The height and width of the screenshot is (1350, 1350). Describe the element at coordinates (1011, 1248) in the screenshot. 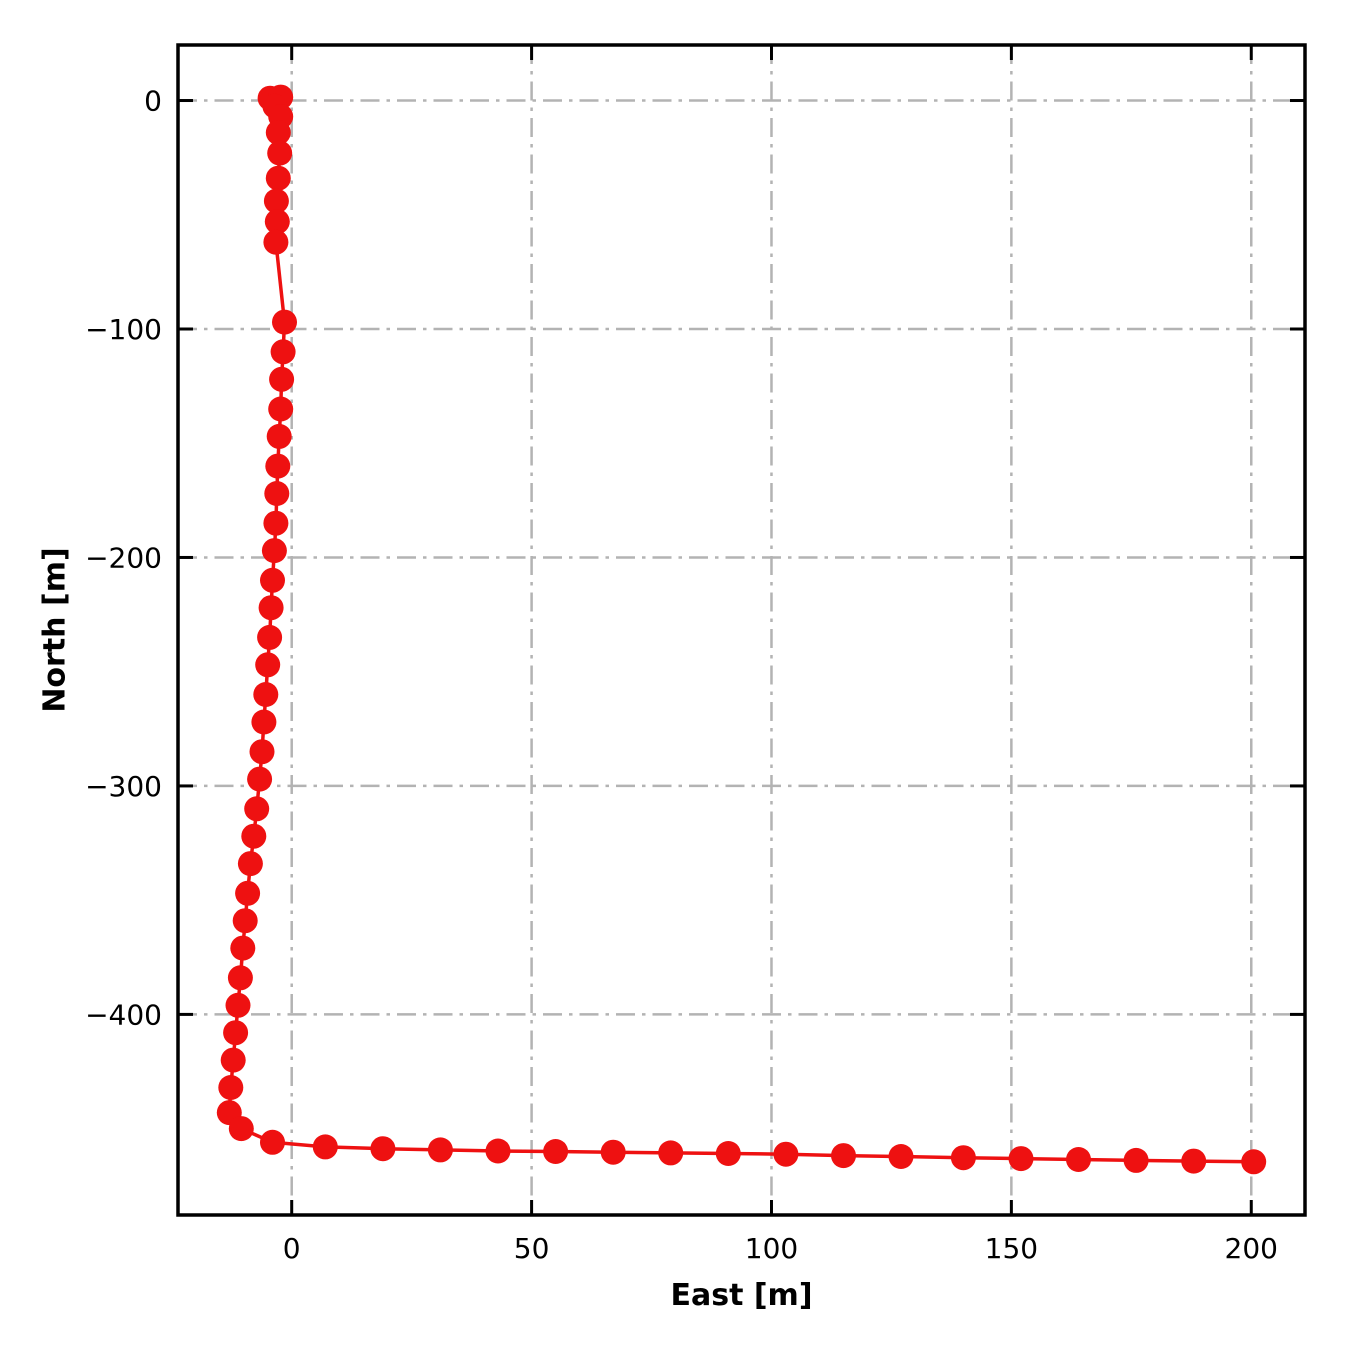

I see `x-tick-label: 150` at that location.